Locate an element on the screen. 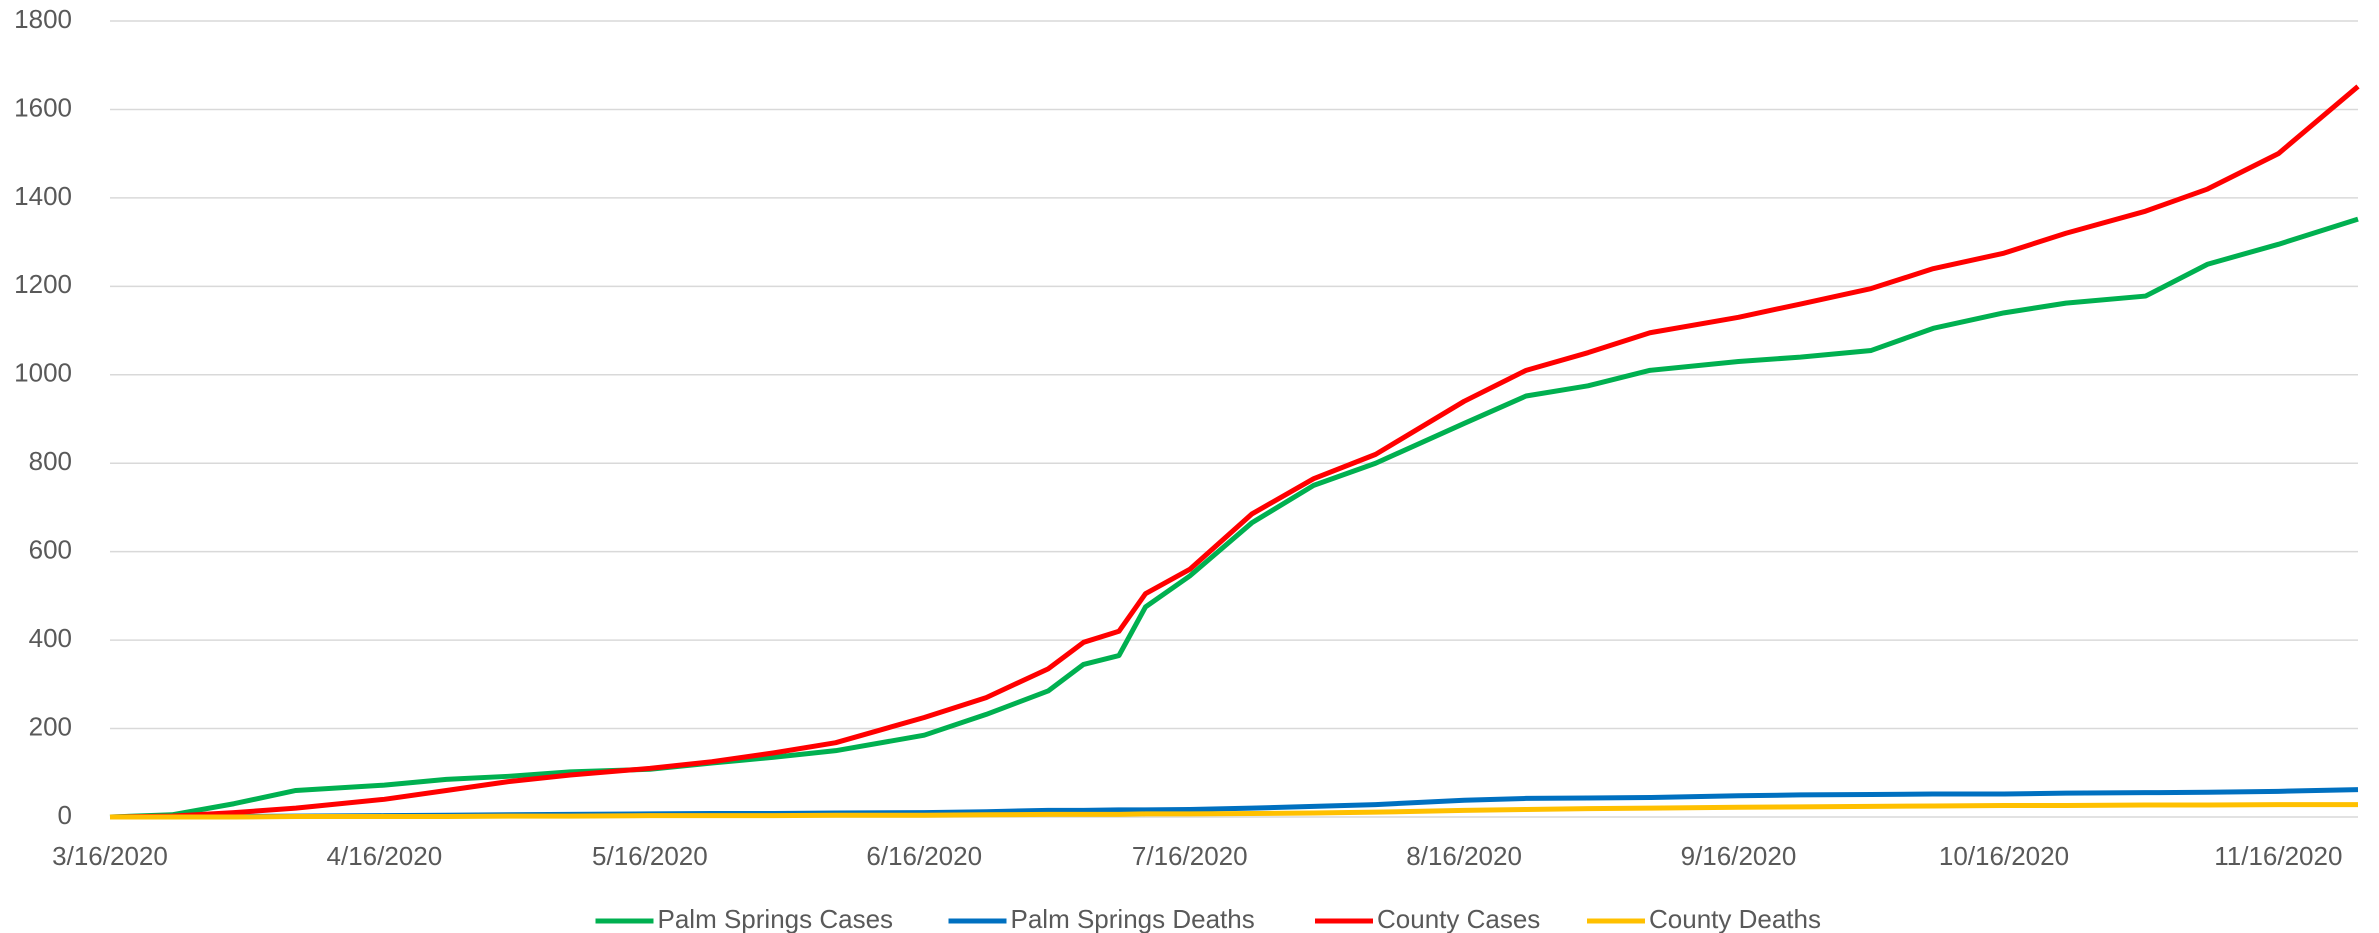 The width and height of the screenshot is (2379, 933). x-tick-label: 11/16/2020 is located at coordinates (2278, 856).